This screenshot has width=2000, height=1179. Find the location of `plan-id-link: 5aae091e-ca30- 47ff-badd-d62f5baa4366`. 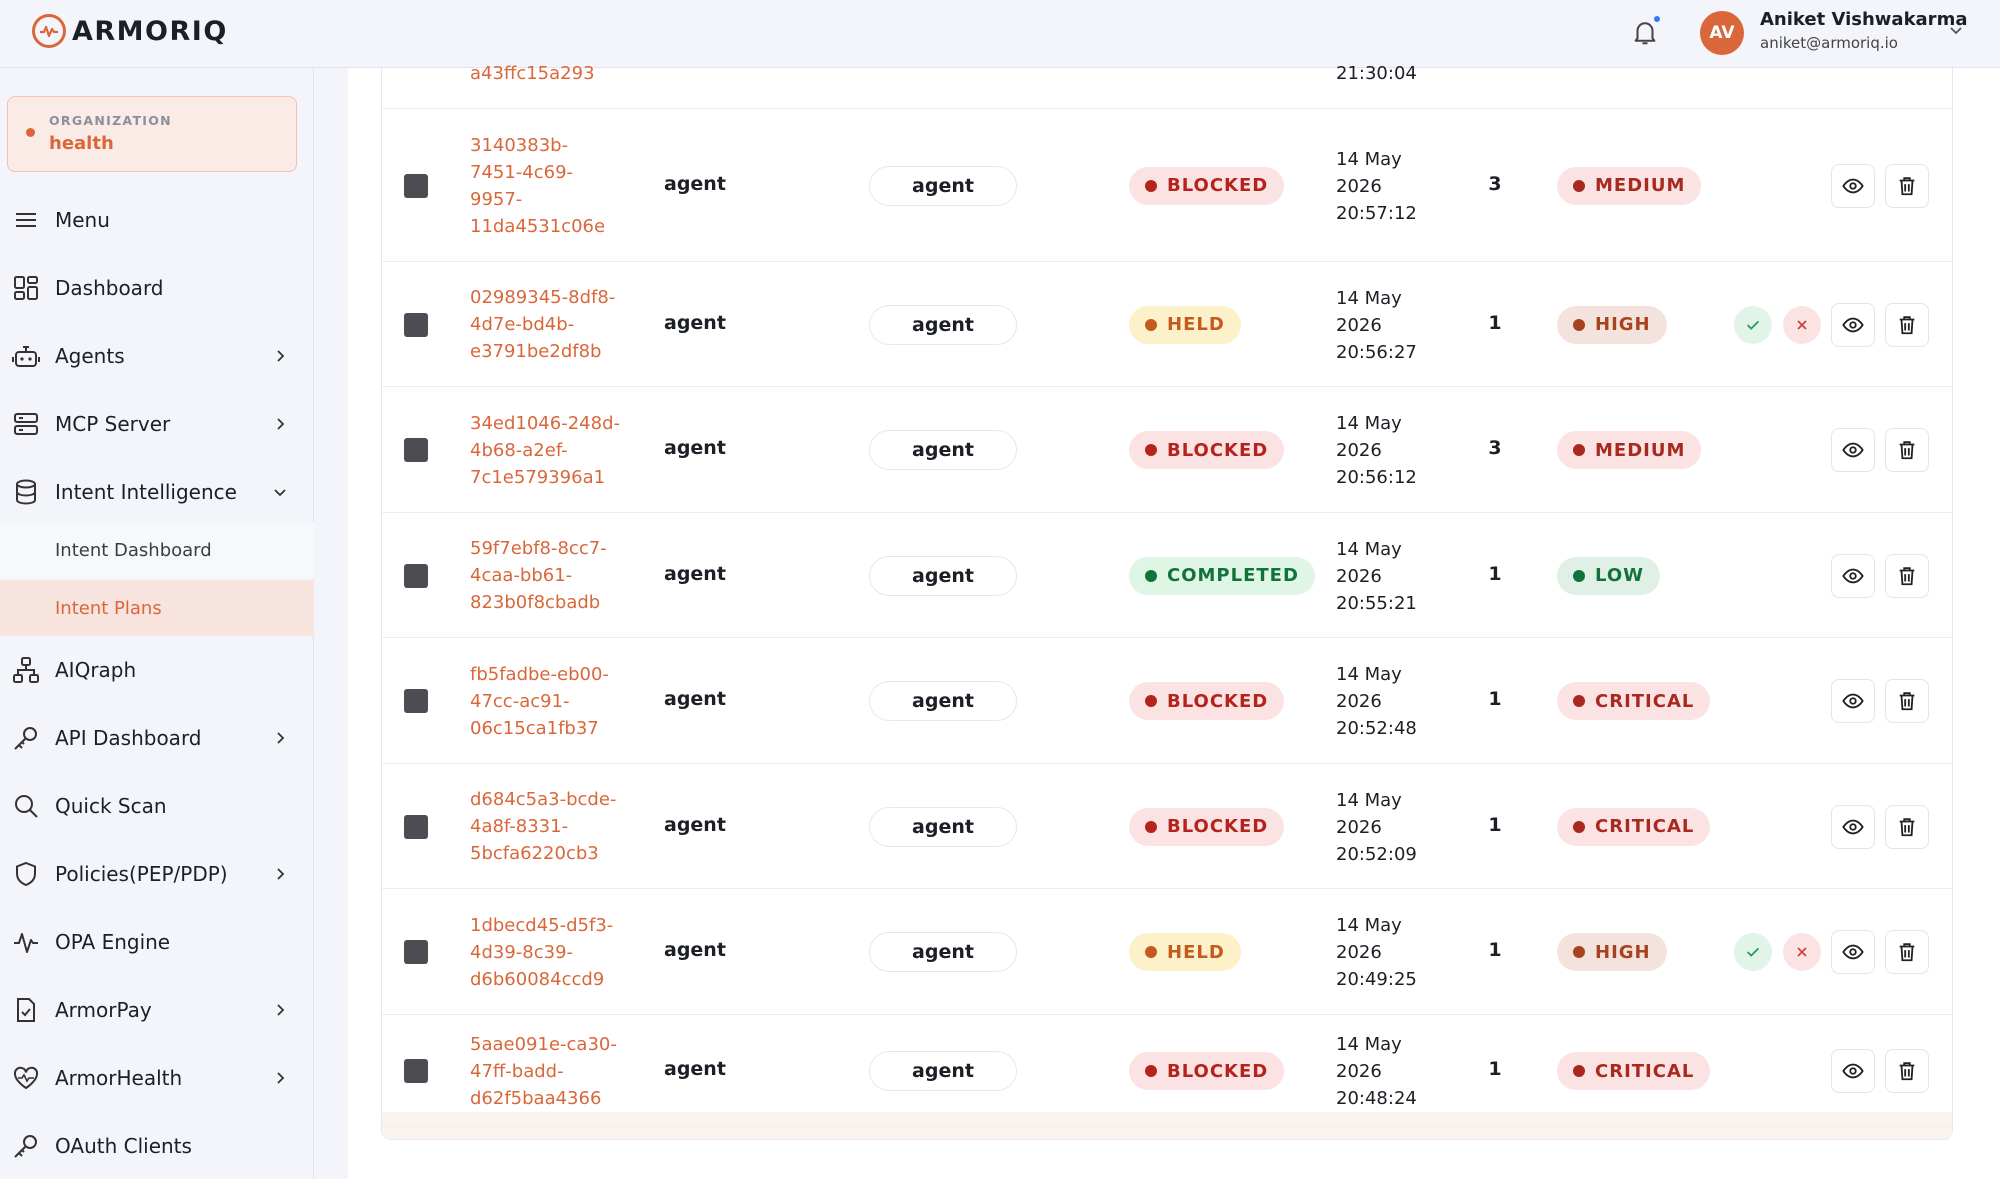

plan-id-link: 5aae091e-ca30- 47ff-badd-d62f5baa4366 is located at coordinates (550, 1071).